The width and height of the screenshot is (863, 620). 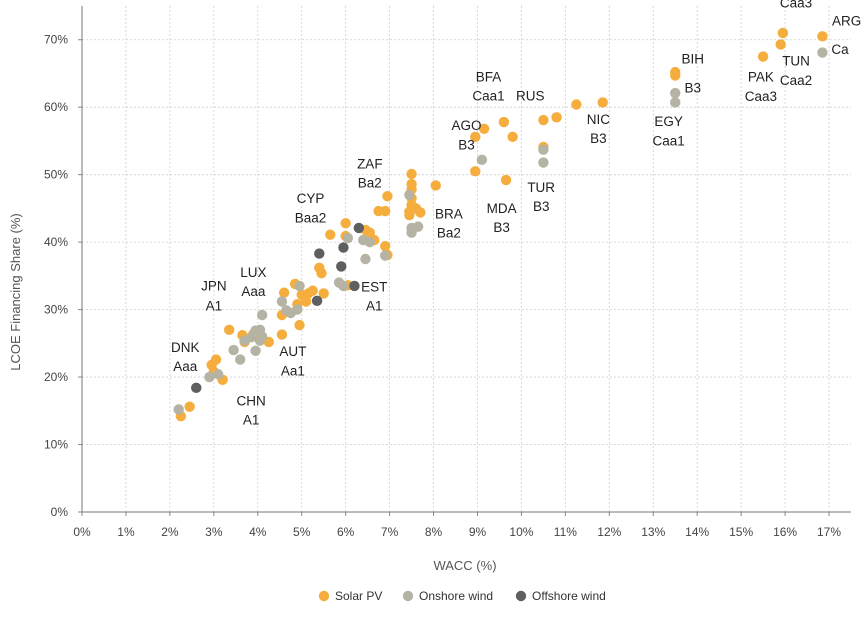 I want to click on y-tick-label: 50%, so click(x=56, y=175).